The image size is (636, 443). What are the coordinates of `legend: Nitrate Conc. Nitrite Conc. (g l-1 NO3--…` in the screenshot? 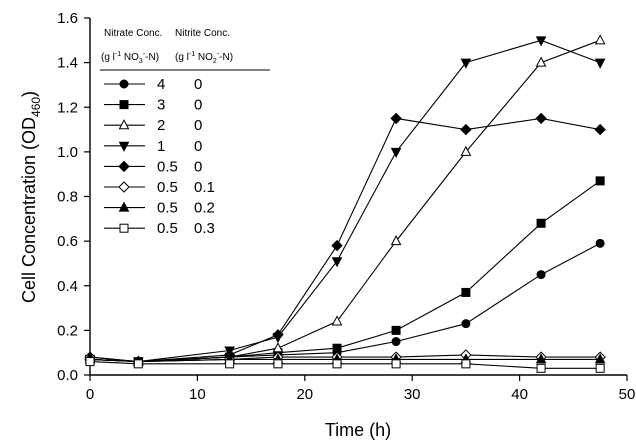 It's located at (185, 132).